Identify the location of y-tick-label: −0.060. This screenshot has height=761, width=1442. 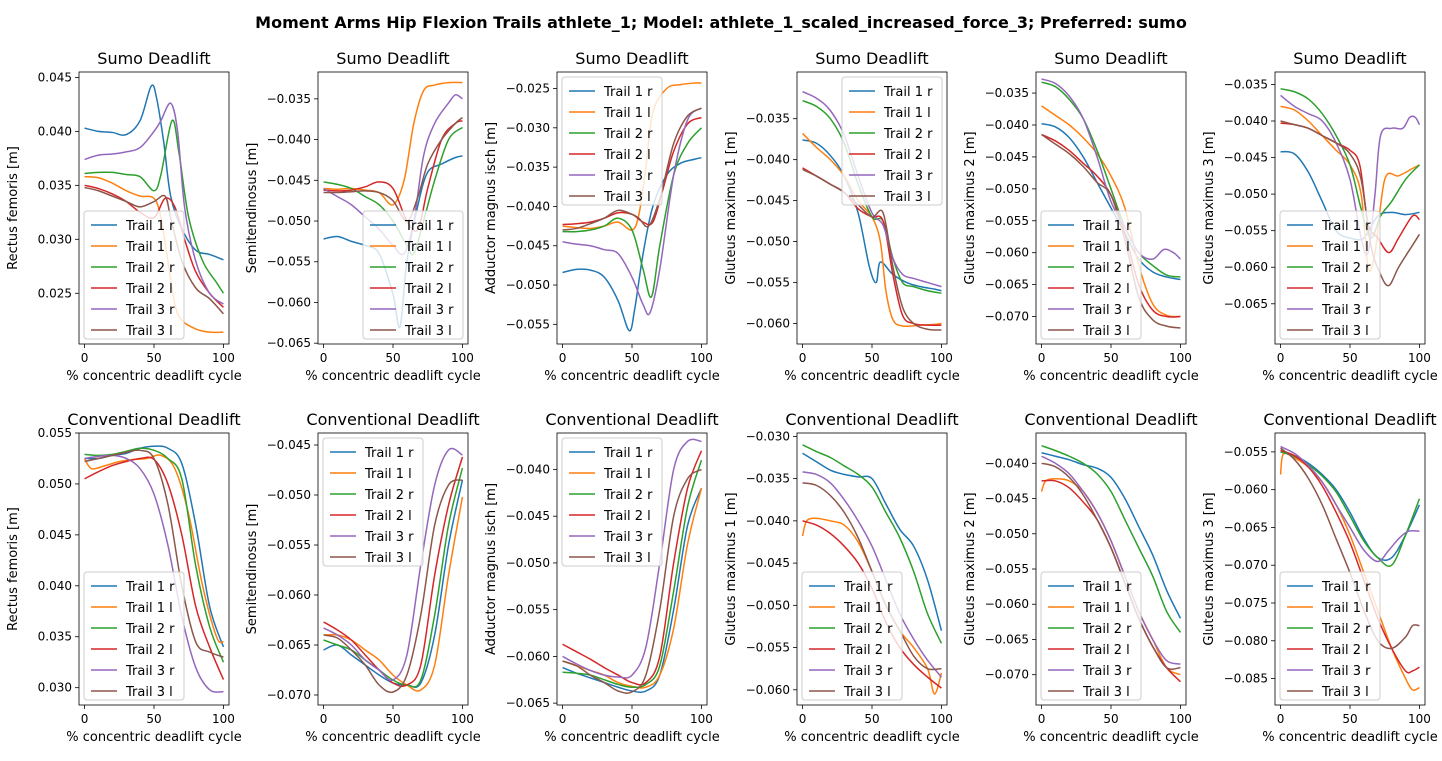
(289, 302).